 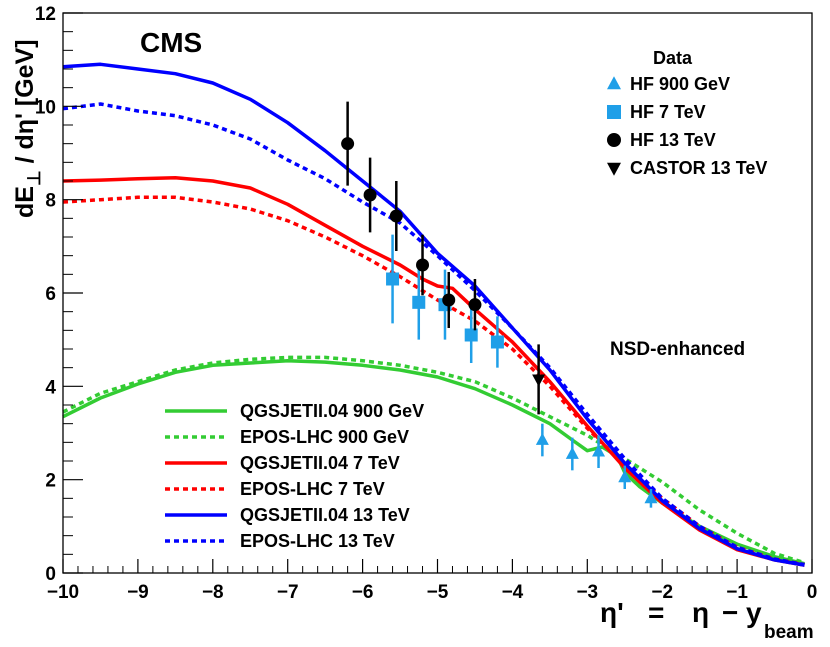 I want to click on x-axis-title-eq: =, so click(x=656, y=612).